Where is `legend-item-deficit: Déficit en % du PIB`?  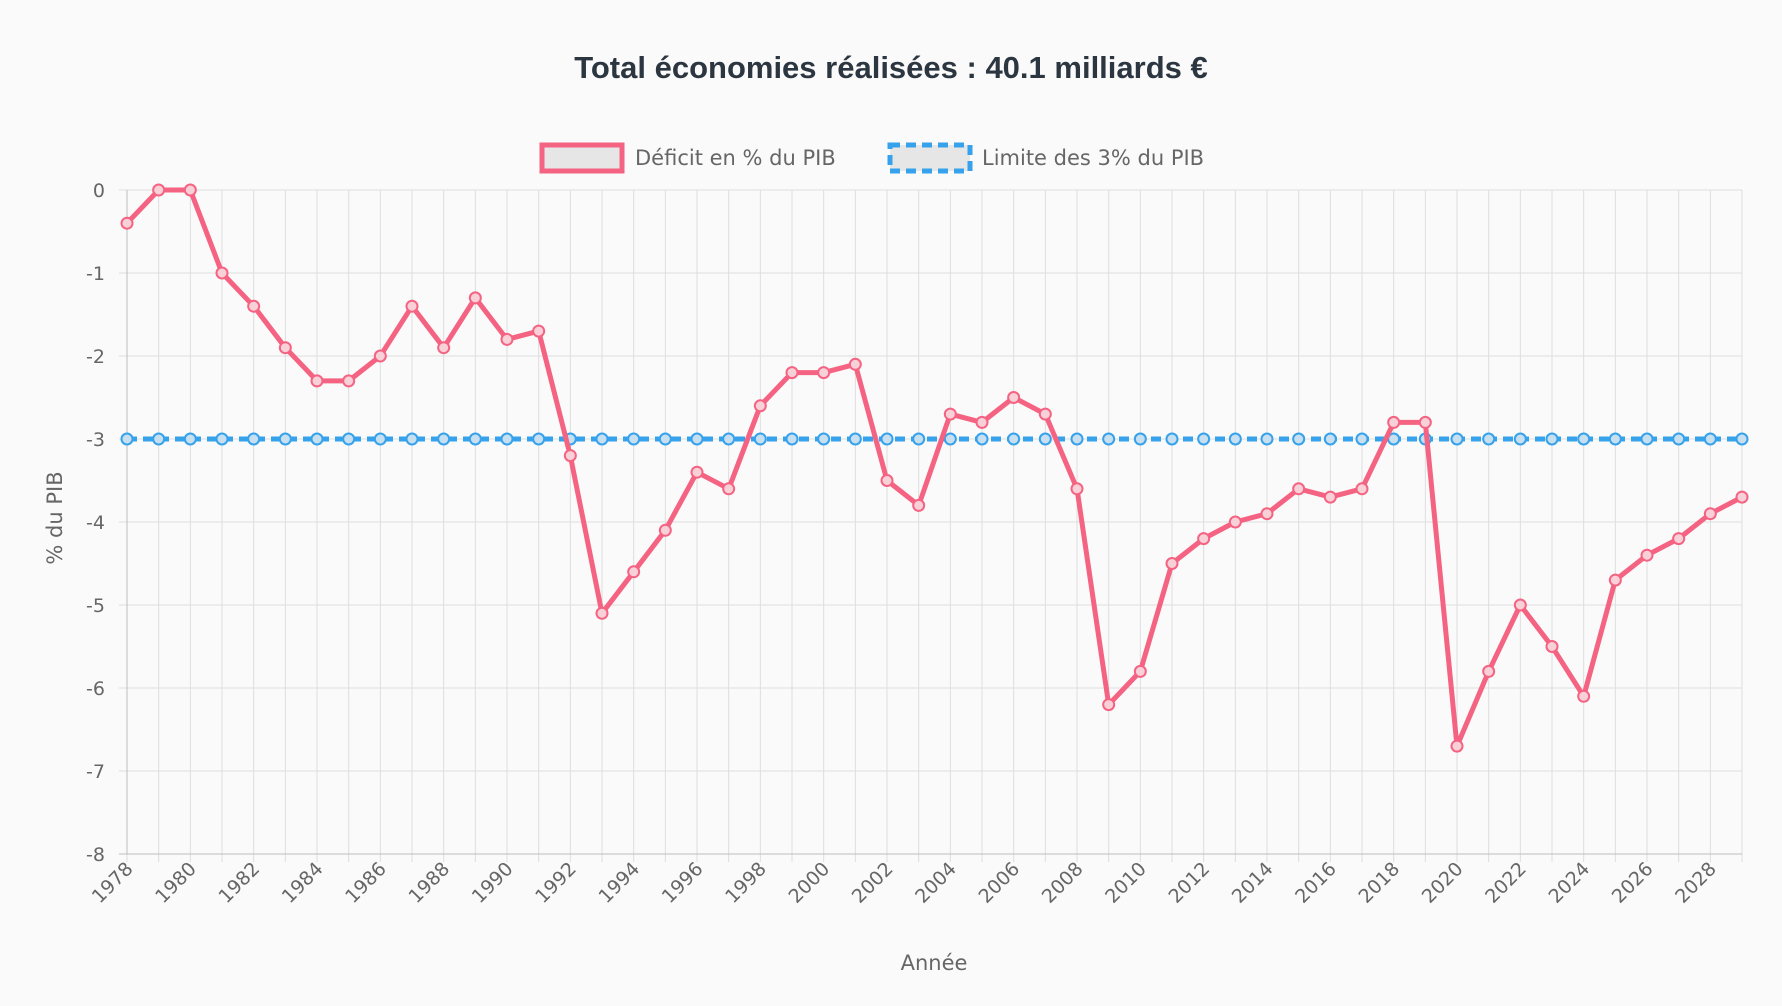
legend-item-deficit: Déficit en % du PIB is located at coordinates (687, 158).